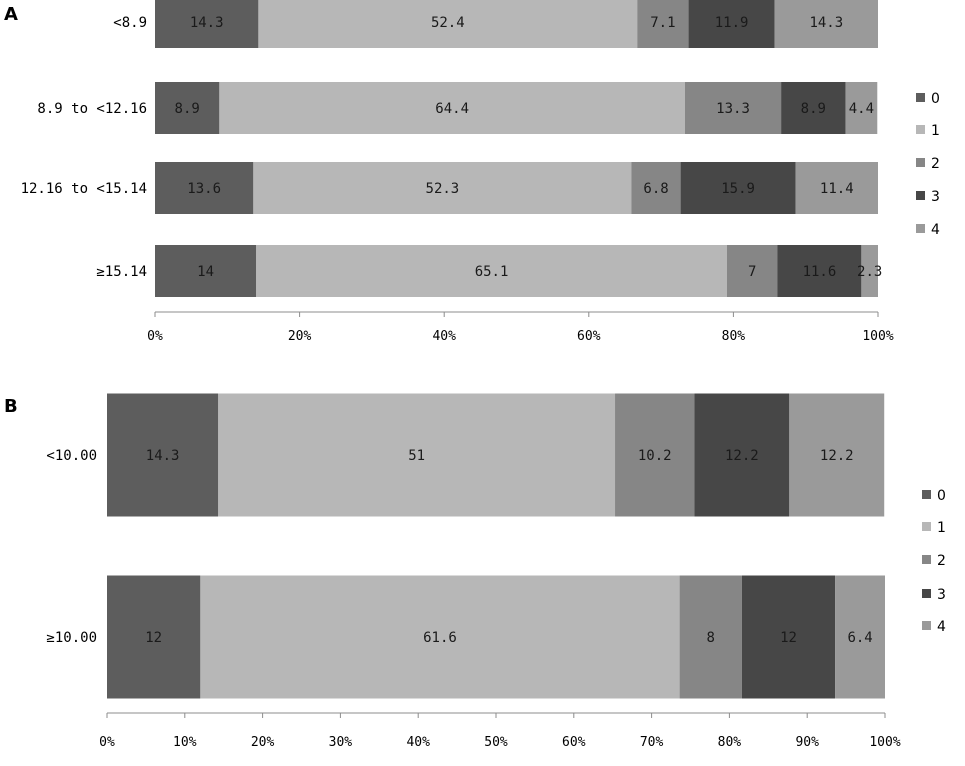  Describe the element at coordinates (263, 742) in the screenshot. I see `panel-b-x-tick-label-2: 20%` at that location.